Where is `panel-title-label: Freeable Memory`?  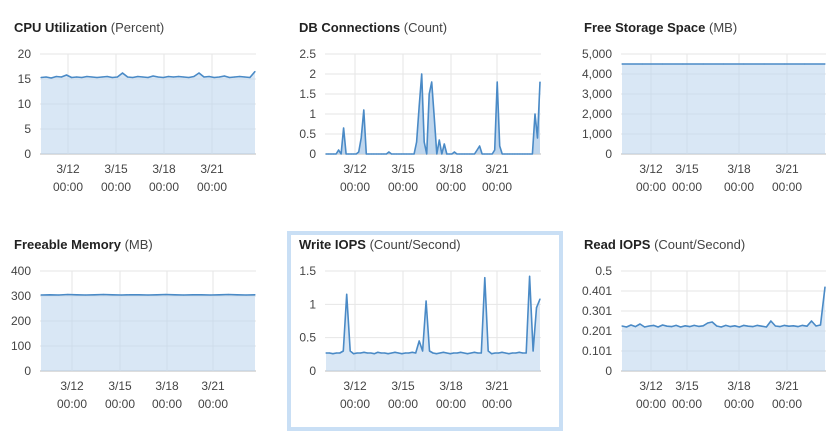
panel-title-label: Freeable Memory is located at coordinates (67, 244).